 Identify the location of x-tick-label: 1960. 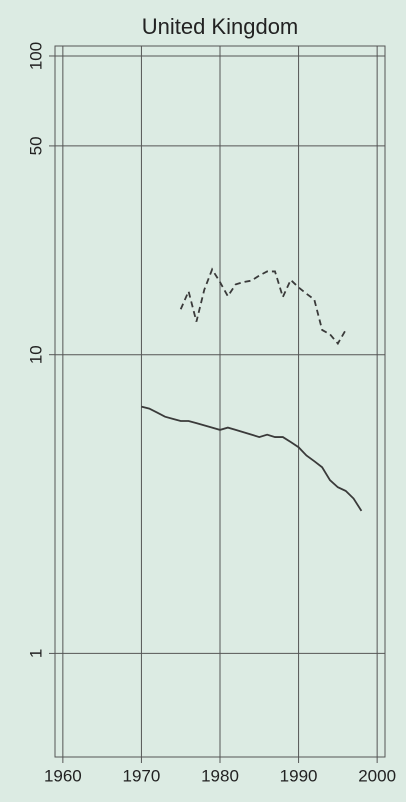
(63, 775).